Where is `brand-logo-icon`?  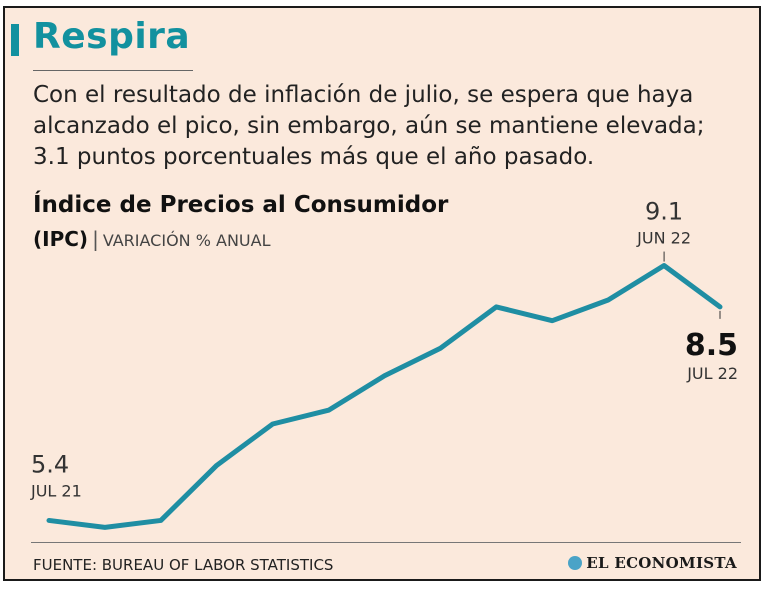 brand-logo-icon is located at coordinates (575, 563).